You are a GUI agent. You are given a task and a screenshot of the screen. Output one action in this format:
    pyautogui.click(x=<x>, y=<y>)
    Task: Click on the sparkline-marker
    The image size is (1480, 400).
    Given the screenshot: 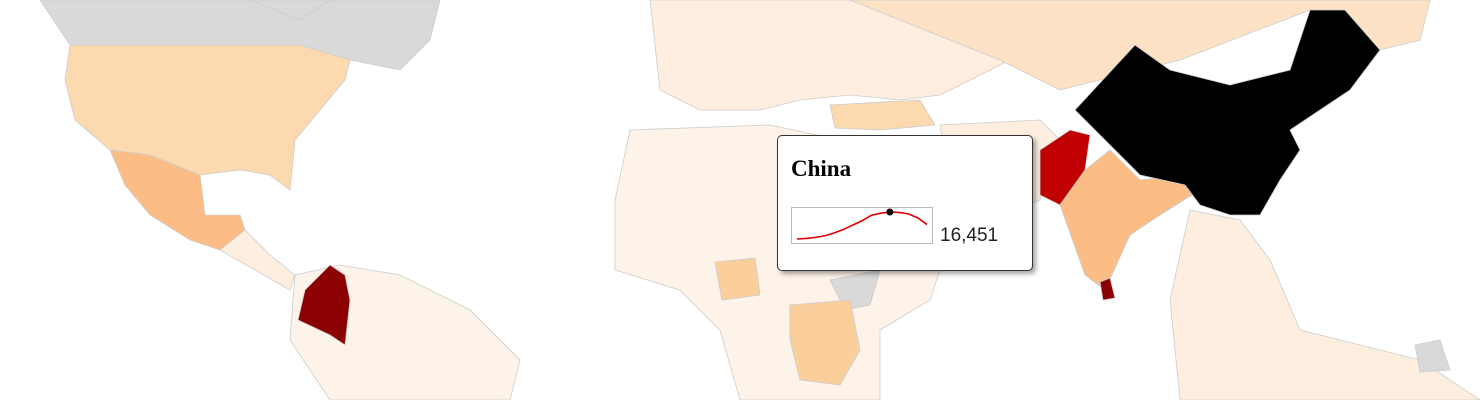 What is the action you would take?
    pyautogui.click(x=890, y=212)
    